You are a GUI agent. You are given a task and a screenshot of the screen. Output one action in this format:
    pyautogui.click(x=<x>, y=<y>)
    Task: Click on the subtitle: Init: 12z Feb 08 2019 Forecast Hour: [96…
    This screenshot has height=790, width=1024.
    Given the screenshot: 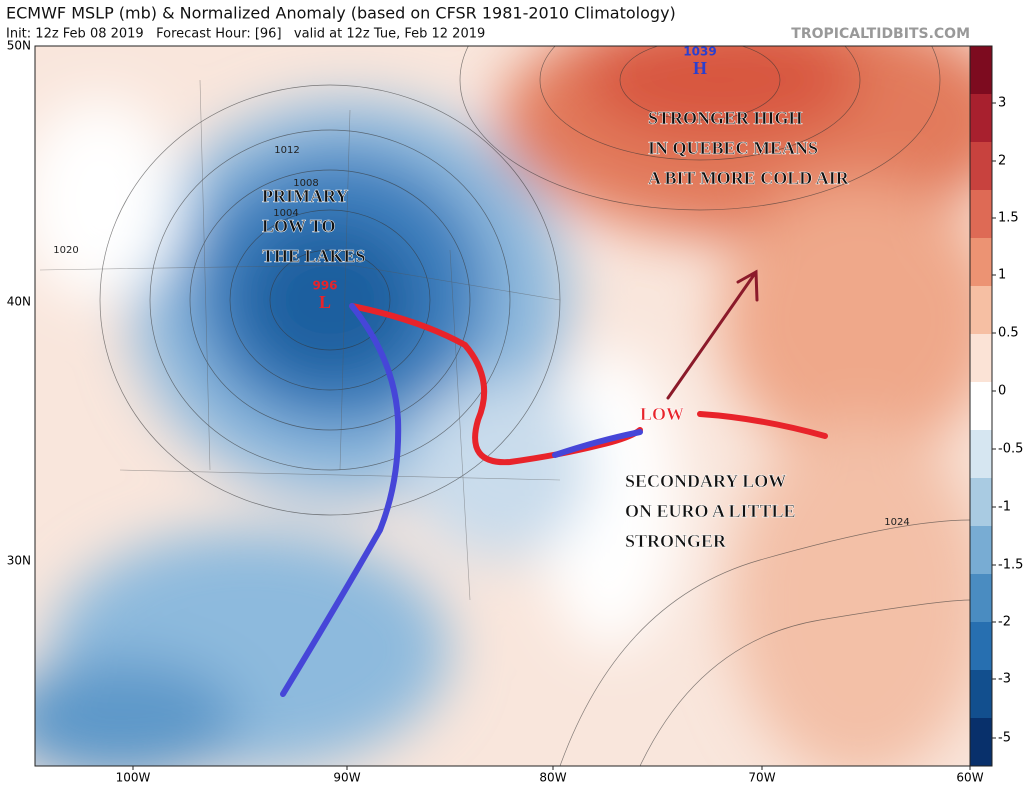 What is the action you would take?
    pyautogui.click(x=245, y=34)
    